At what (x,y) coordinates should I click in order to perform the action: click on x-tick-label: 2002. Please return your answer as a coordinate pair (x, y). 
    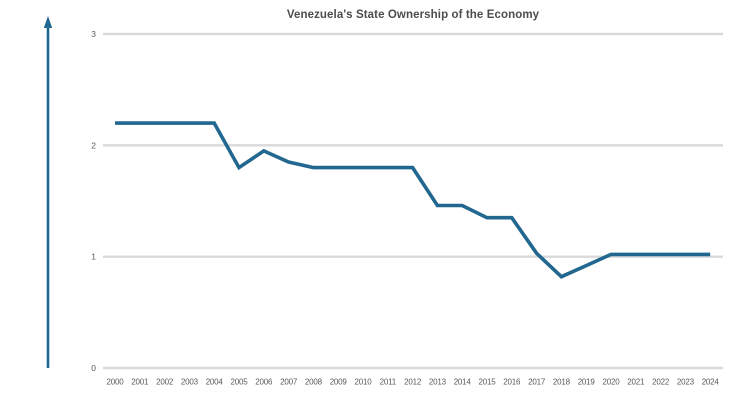
    Looking at the image, I should click on (165, 382).